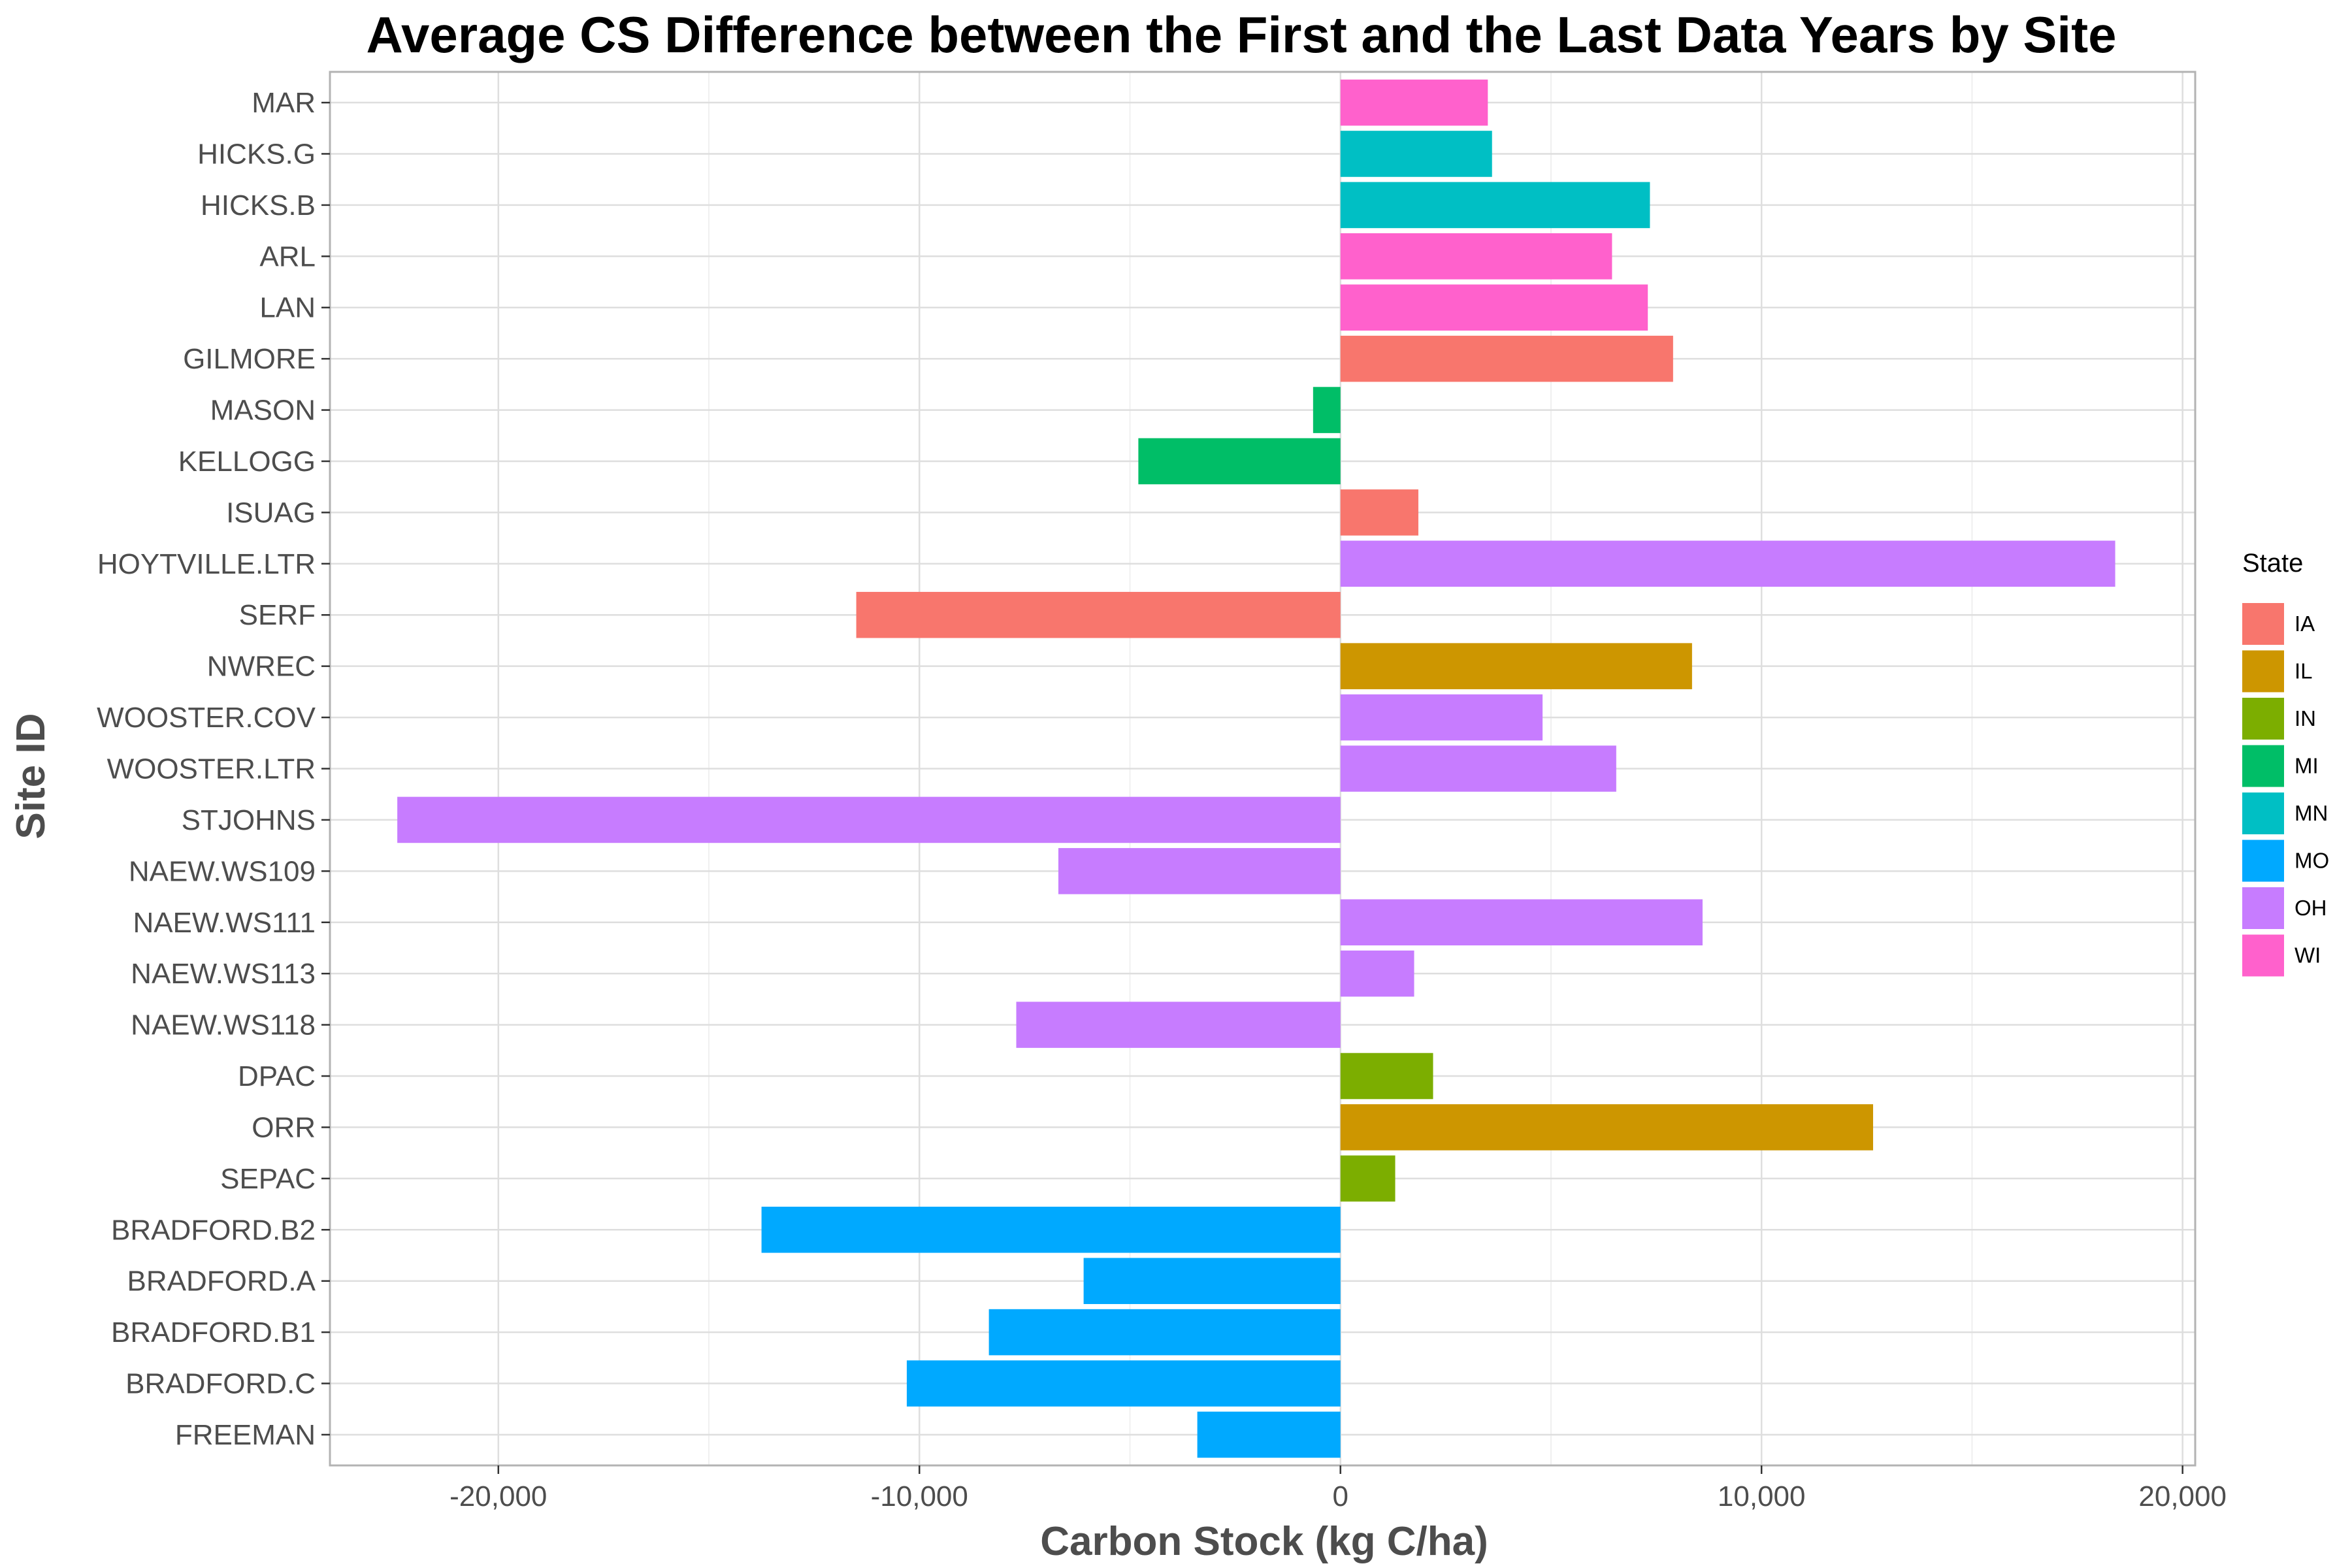 The height and width of the screenshot is (1568, 2352). What do you see at coordinates (222, 871) in the screenshot?
I see `y-tick-label: NAEW.WS109` at bounding box center [222, 871].